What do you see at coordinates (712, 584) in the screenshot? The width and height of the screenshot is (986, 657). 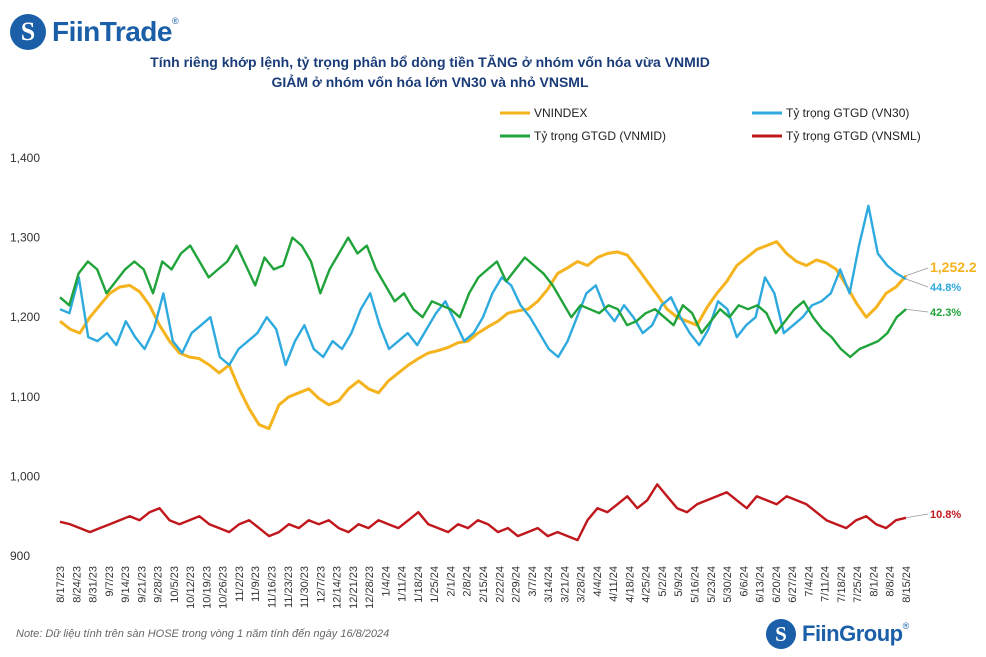 I see `x-tick-label: 5/23/24` at bounding box center [712, 584].